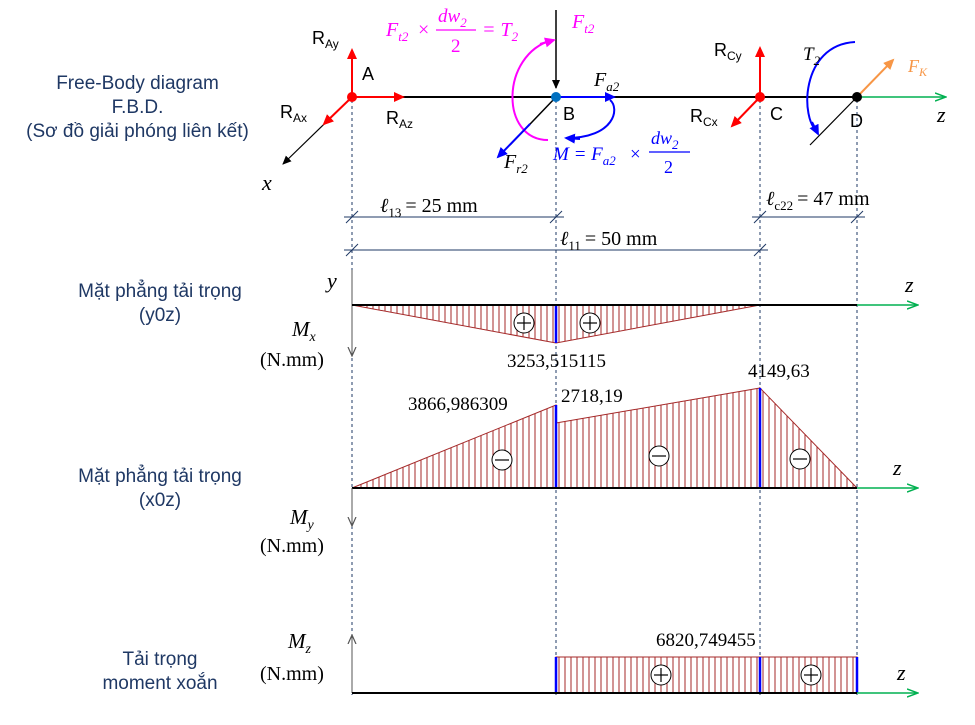 Image resolution: width=975 pixels, height=725 pixels. What do you see at coordinates (137, 131) in the screenshot?
I see `fbd-title-line3: (Sơ đồ giải phóng liên kết)` at bounding box center [137, 131].